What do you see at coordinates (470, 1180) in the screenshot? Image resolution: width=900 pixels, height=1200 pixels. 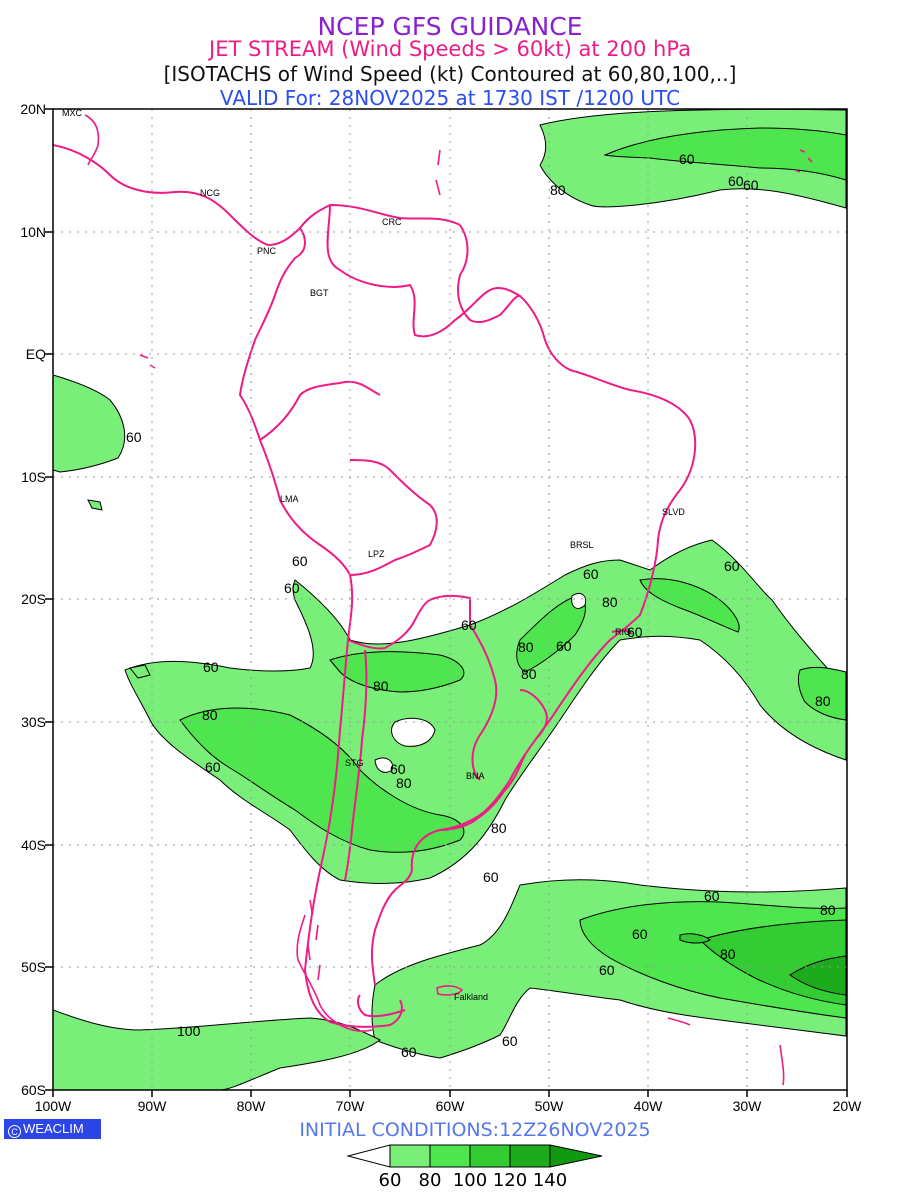 I see `colorbar-label: 100` at bounding box center [470, 1180].